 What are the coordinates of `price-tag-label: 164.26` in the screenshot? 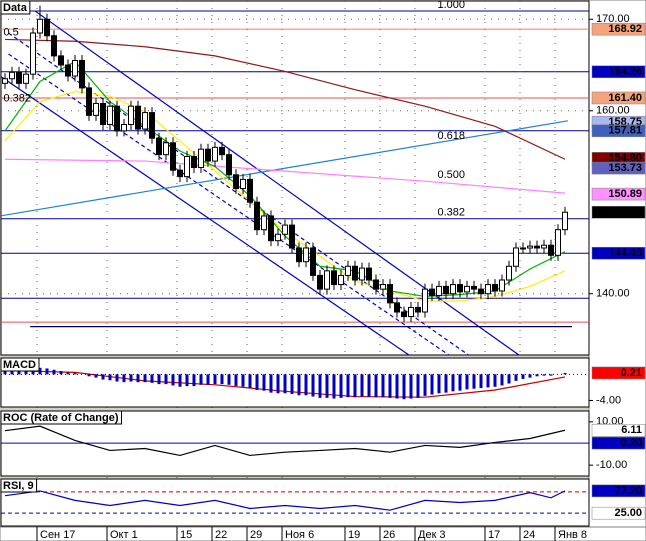 It's located at (625, 72).